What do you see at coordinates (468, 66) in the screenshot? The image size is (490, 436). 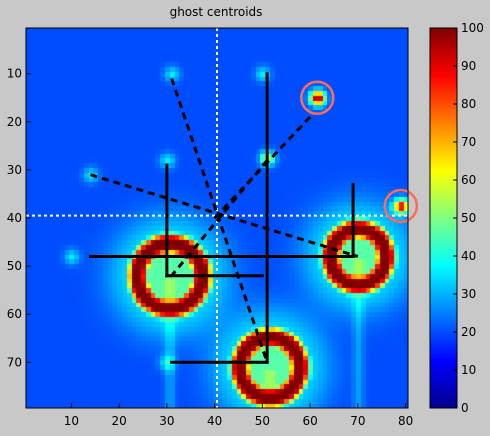 I see `colorbar-tick-label: 90` at bounding box center [468, 66].